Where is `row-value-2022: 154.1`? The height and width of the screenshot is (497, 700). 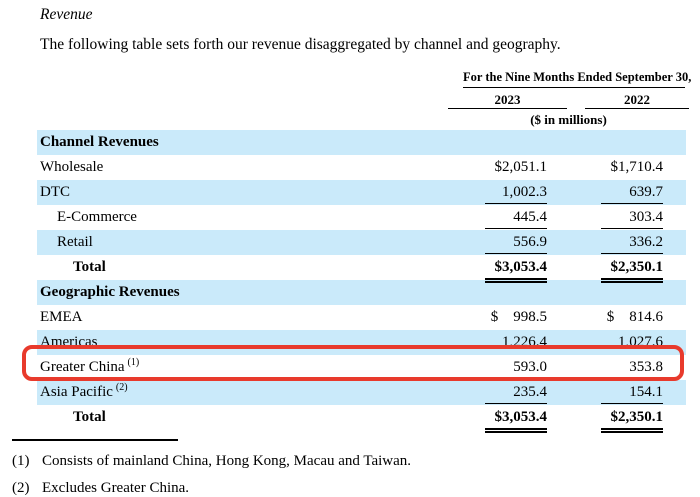 row-value-2022: 154.1 is located at coordinates (632, 393).